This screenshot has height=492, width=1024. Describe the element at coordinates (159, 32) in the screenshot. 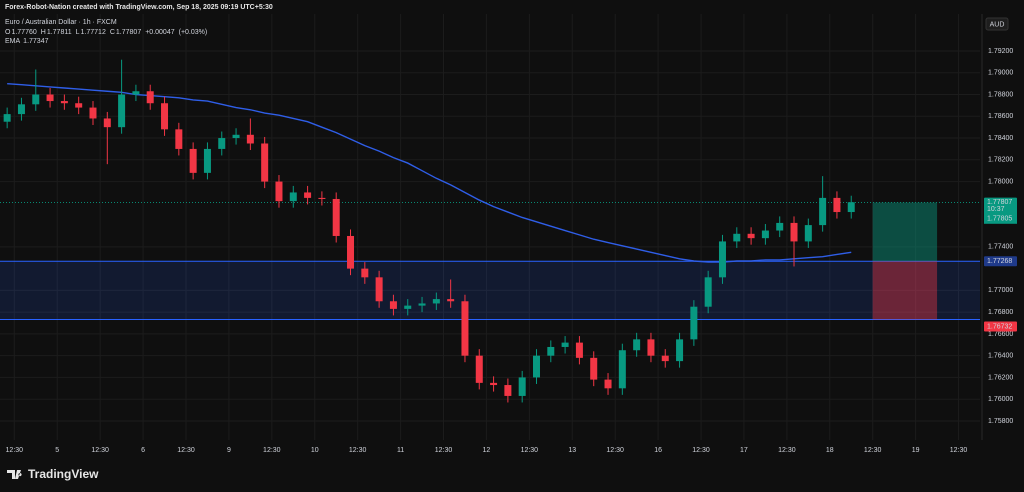

I see `ohlc-value: +0.00047` at that location.